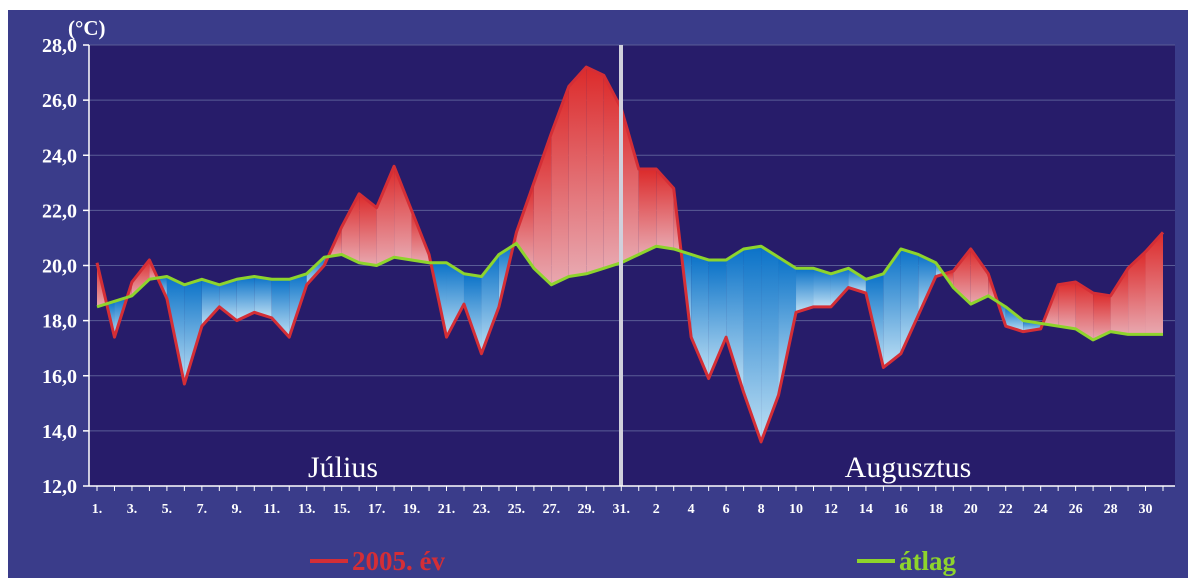  I want to click on x-tick-label: 6, so click(726, 509).